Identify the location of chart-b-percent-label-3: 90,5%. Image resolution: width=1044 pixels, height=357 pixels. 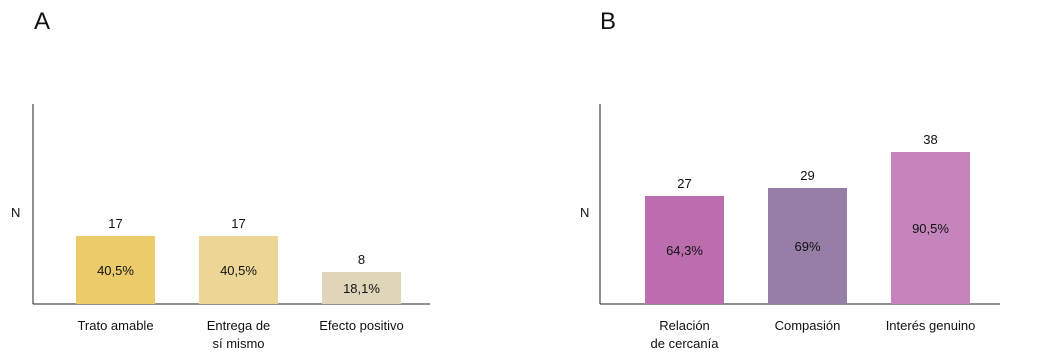
(930, 228).